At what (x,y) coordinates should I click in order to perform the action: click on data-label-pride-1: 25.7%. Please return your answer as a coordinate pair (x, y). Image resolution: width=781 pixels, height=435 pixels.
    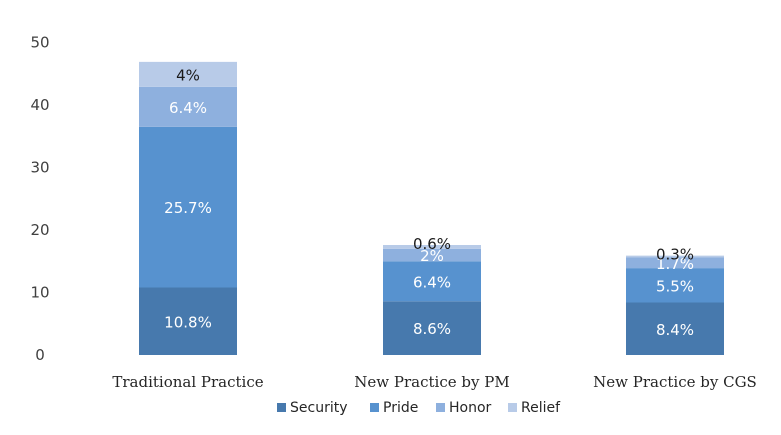
    Looking at the image, I should click on (188, 208).